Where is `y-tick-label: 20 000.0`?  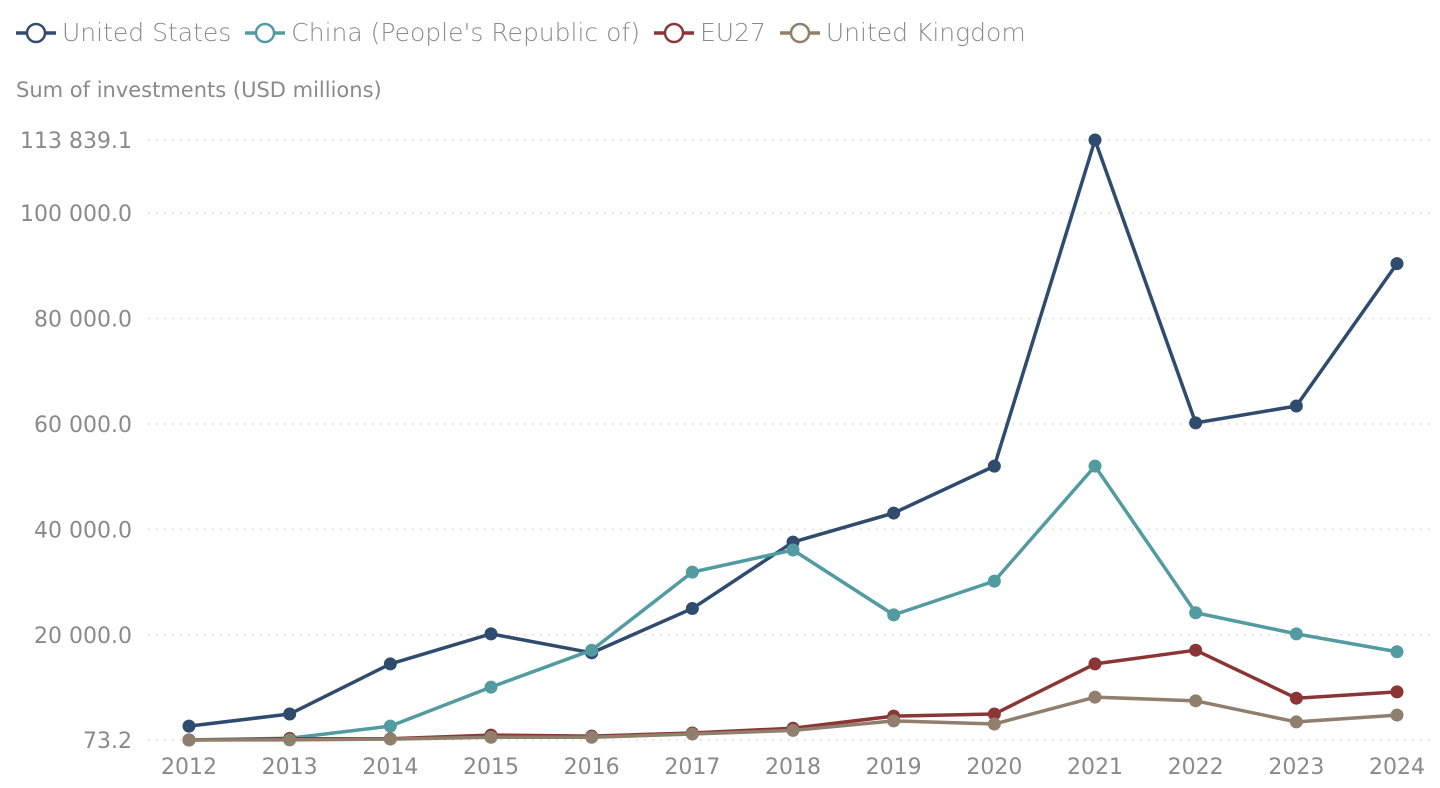
y-tick-label: 20 000.0 is located at coordinates (83, 636).